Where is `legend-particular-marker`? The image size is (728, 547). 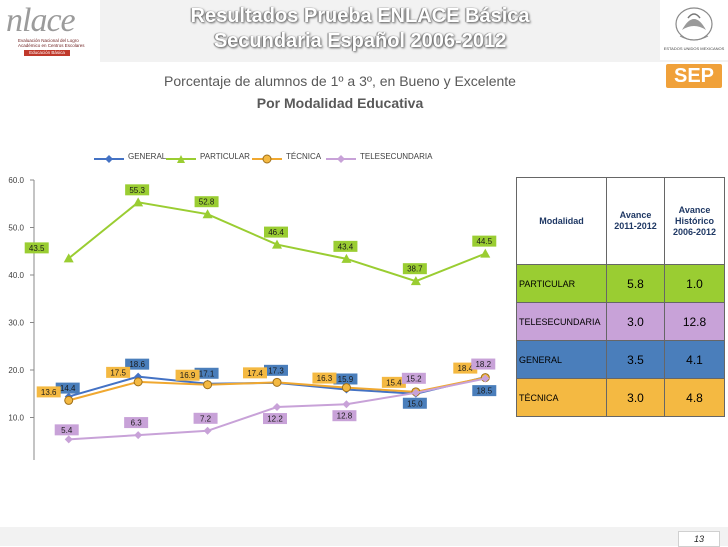 legend-particular-marker is located at coordinates (181, 159).